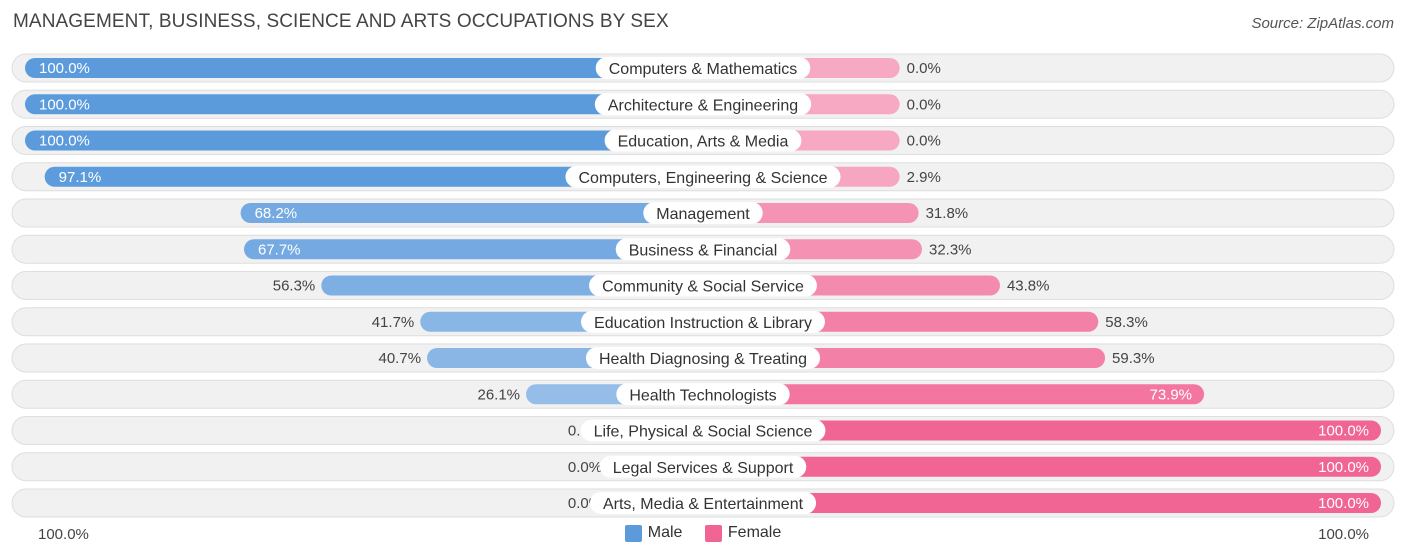  I want to click on chart-row: 67.7% 32.3% Business & Financial, so click(703, 249).